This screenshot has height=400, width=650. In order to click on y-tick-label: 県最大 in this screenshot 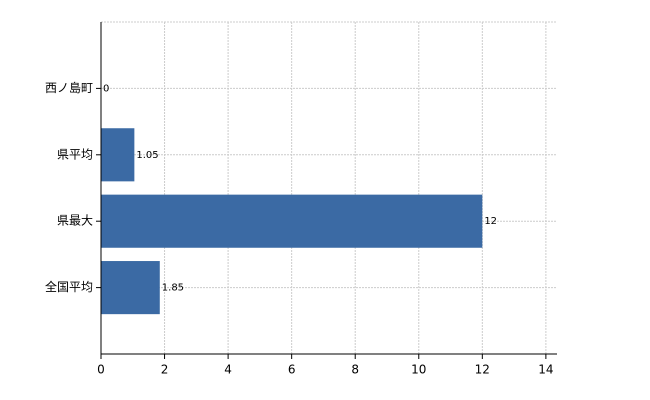, I will do `click(75, 221)`.